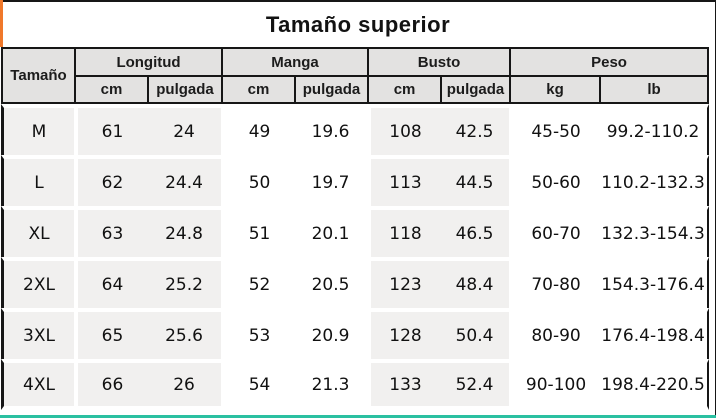 This screenshot has width=716, height=418. What do you see at coordinates (294, 61) in the screenshot?
I see `header-group-manga: Manga` at bounding box center [294, 61].